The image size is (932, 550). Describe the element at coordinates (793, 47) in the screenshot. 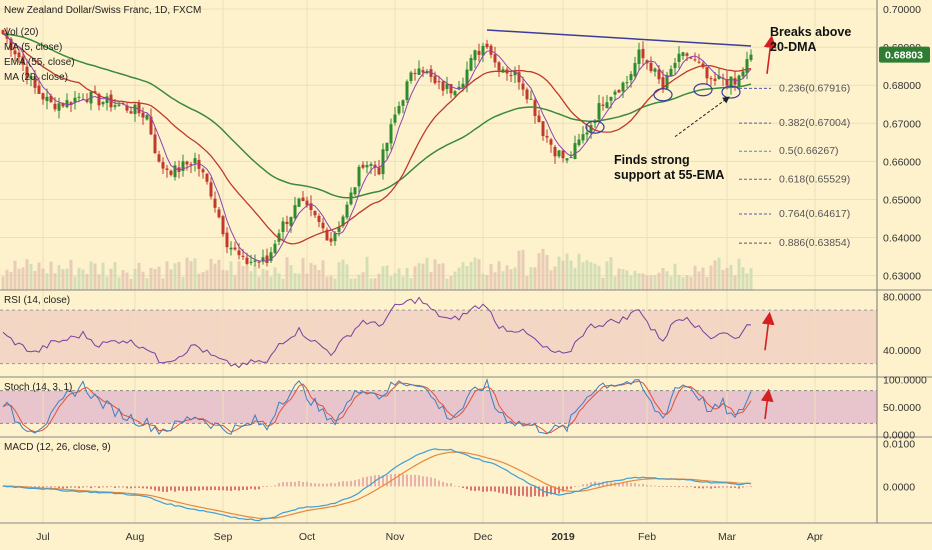

I see `annotation-breaks-line2: 20-DMA` at that location.